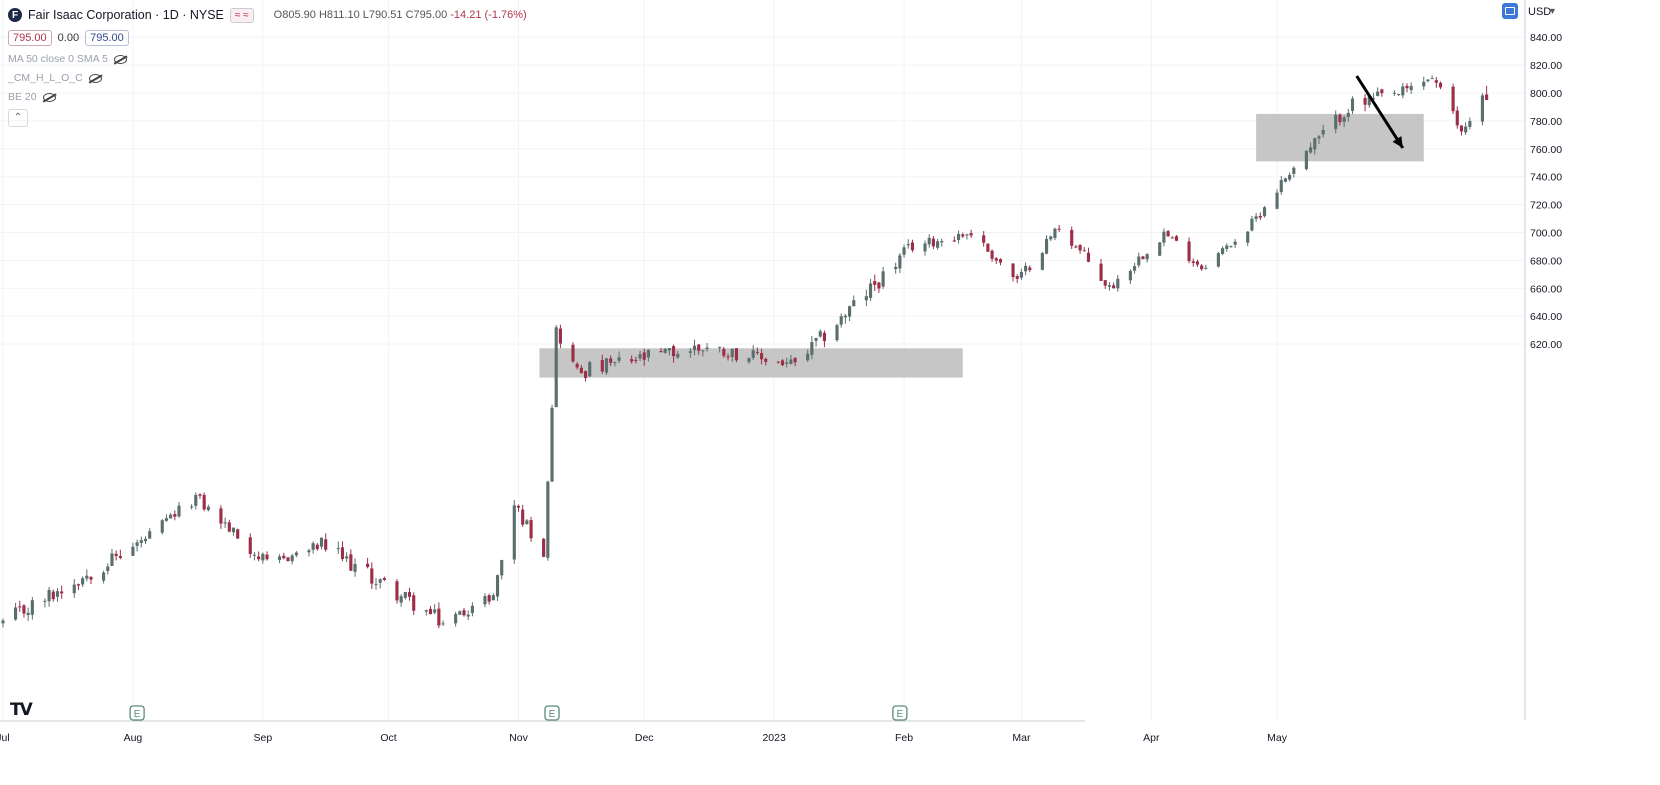 The height and width of the screenshot is (785, 1660). What do you see at coordinates (1546, 178) in the screenshot?
I see `y-tick-label: 740.00` at bounding box center [1546, 178].